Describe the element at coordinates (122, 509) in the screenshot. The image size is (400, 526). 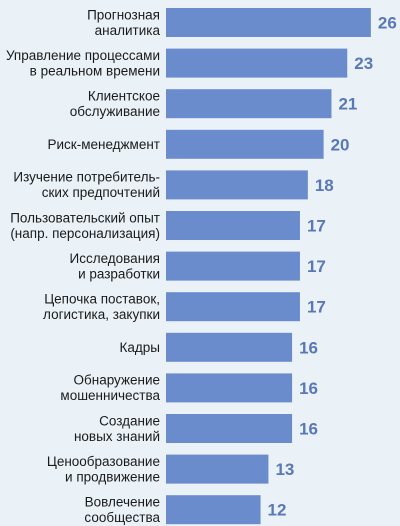
I see `category-label: Вовлечение сообщества` at that location.